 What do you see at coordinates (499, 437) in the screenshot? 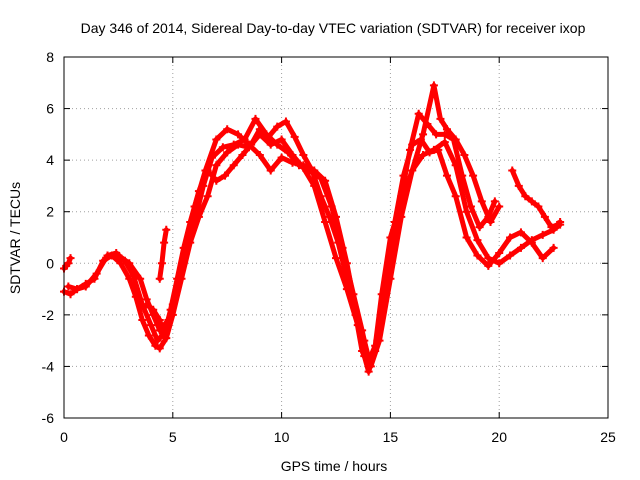
I see `x-tick-label: 20` at bounding box center [499, 437].